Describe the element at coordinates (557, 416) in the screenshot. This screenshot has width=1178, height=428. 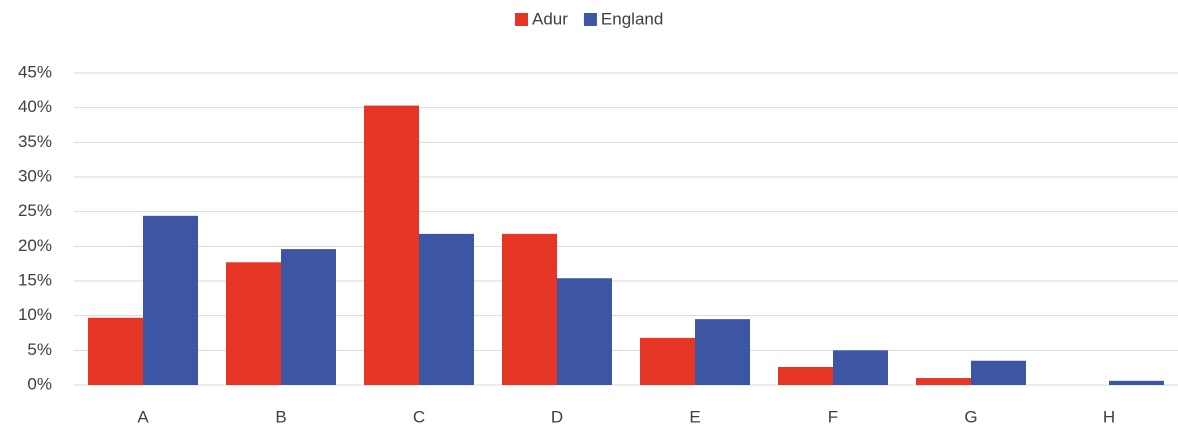
I see `x-tick-label: D` at that location.